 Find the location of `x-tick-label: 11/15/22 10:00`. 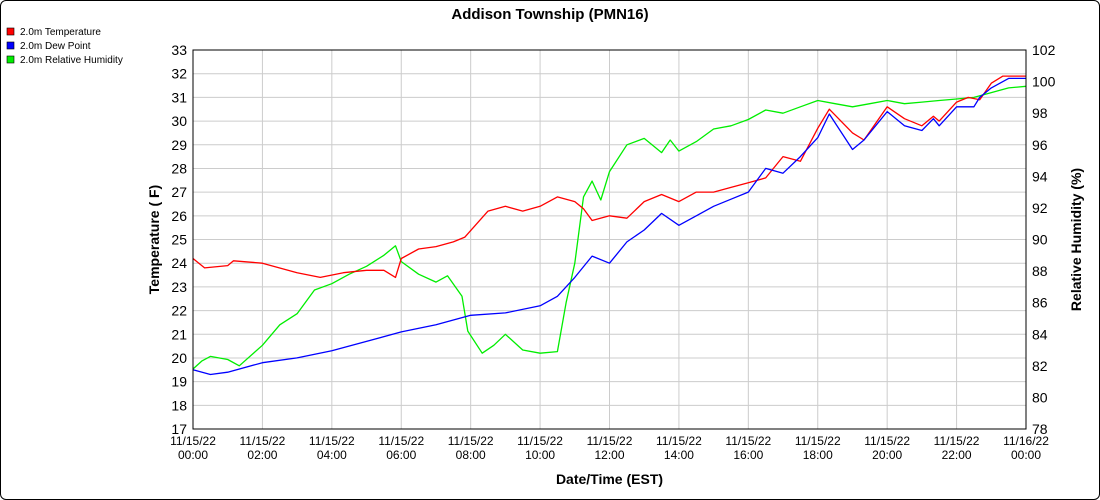

x-tick-label: 11/15/22 10:00 is located at coordinates (540, 448).